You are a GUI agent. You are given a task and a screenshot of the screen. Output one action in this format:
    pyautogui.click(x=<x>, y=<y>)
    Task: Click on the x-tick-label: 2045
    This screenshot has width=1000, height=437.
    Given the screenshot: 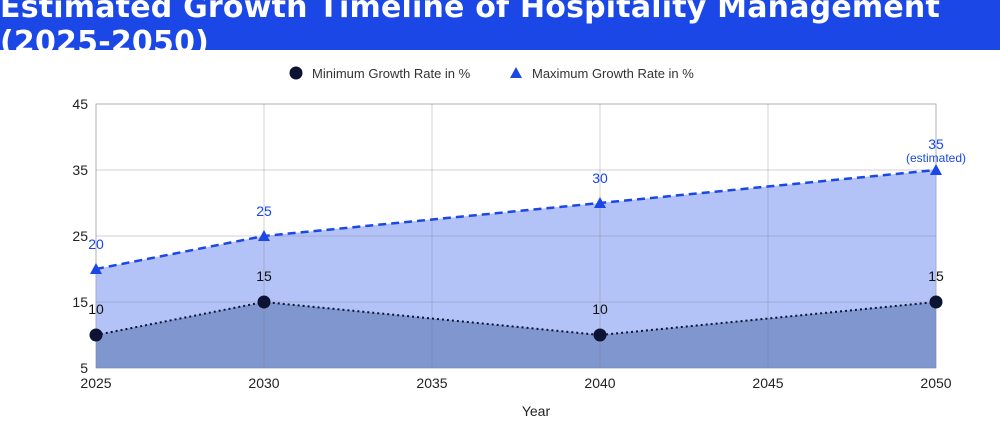 What is the action you would take?
    pyautogui.click(x=767, y=383)
    